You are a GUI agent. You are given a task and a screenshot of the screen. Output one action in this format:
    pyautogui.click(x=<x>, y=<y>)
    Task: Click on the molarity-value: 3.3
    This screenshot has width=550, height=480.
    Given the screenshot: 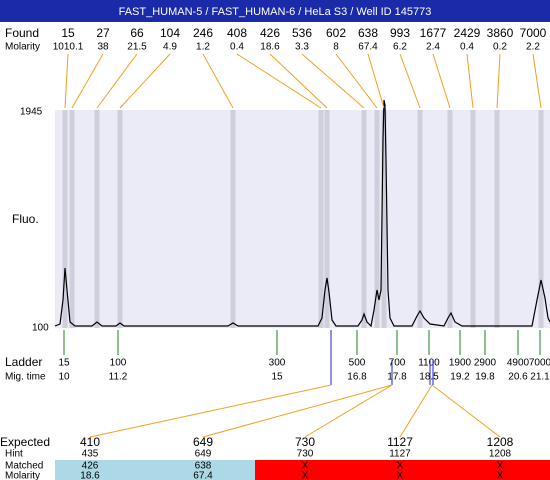 What is the action you would take?
    pyautogui.click(x=302, y=47)
    